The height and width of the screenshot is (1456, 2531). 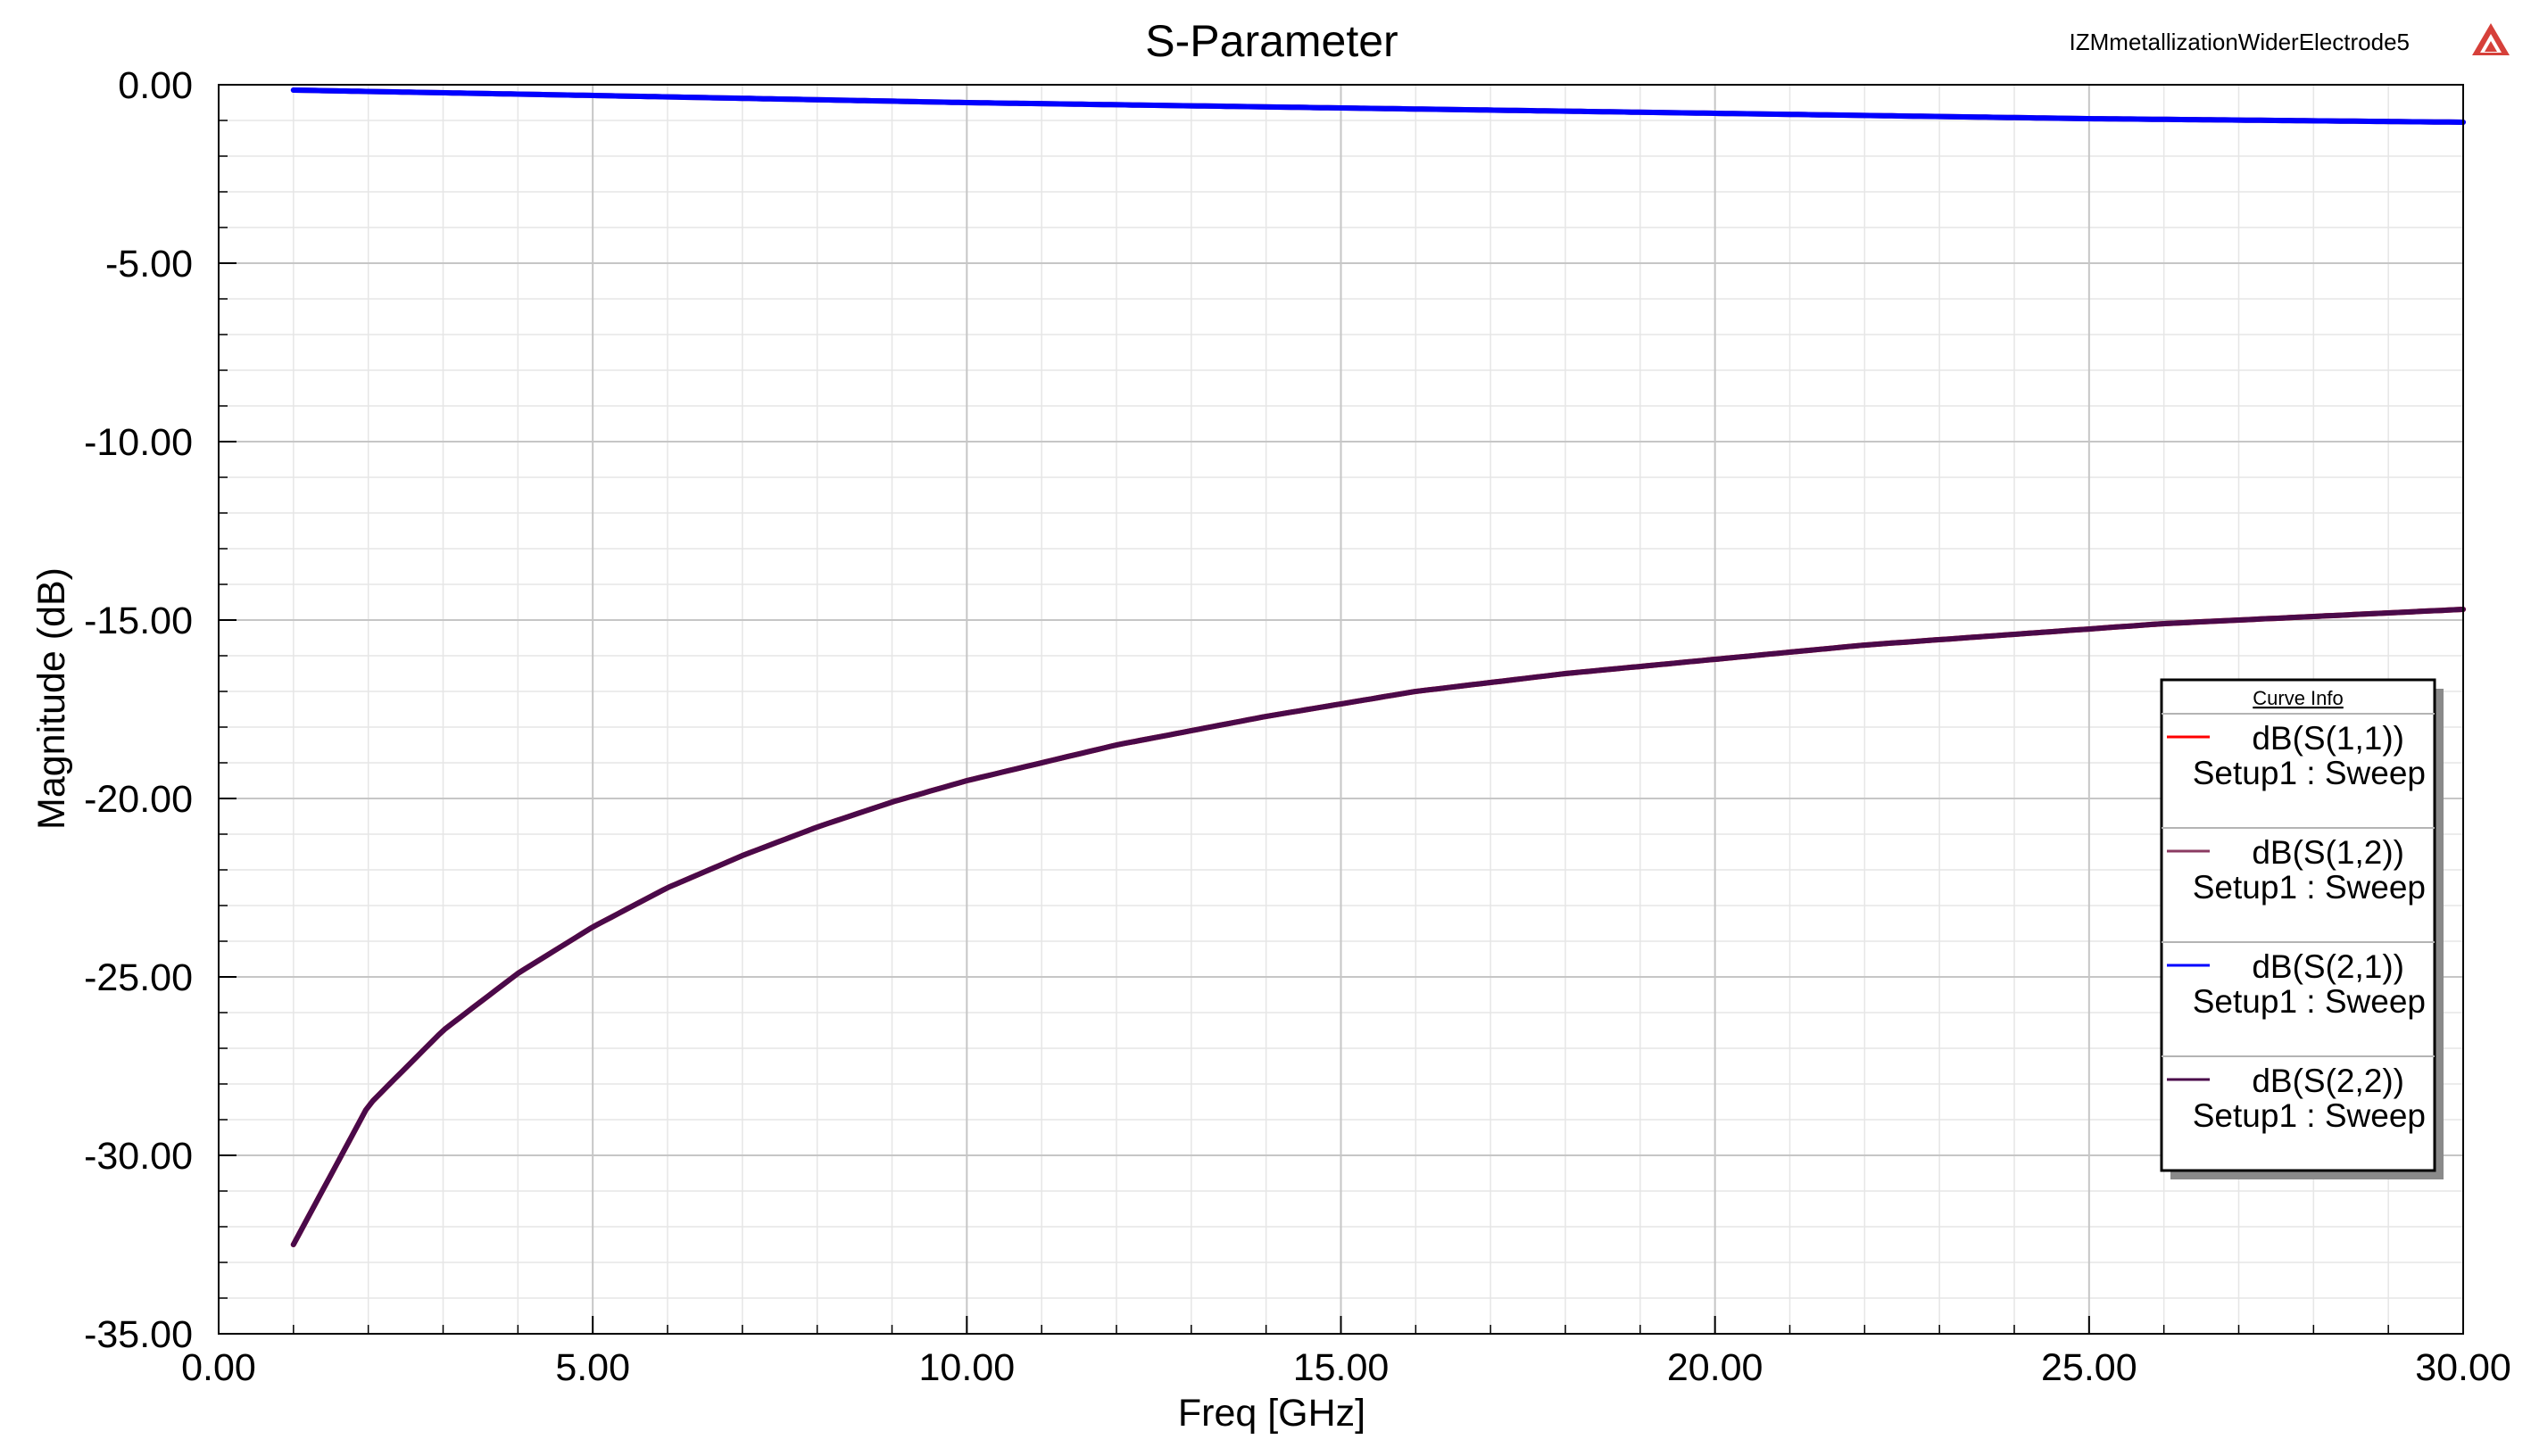 I want to click on legend-entry-s21: dB(S(2,1)) Setup1 : Sweep, so click(x=2296, y=984).